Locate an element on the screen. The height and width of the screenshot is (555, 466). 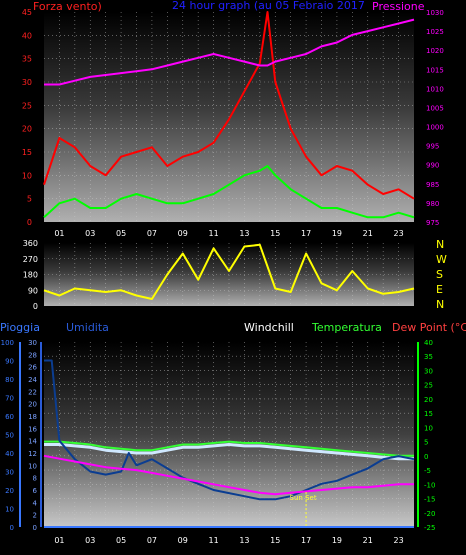
hour-tick-label-bottom: 07 is located at coordinates (152, 540).